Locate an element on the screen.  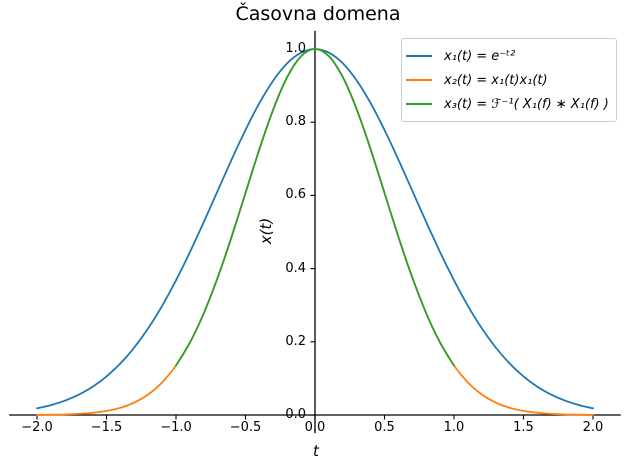
legend-entry-x1: x₁(t) = e⁻ᵗ² is located at coordinates (508, 56).